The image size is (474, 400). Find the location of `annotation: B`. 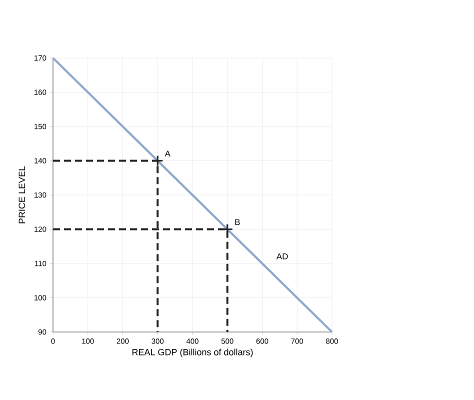

annotation: B is located at coordinates (237, 222).